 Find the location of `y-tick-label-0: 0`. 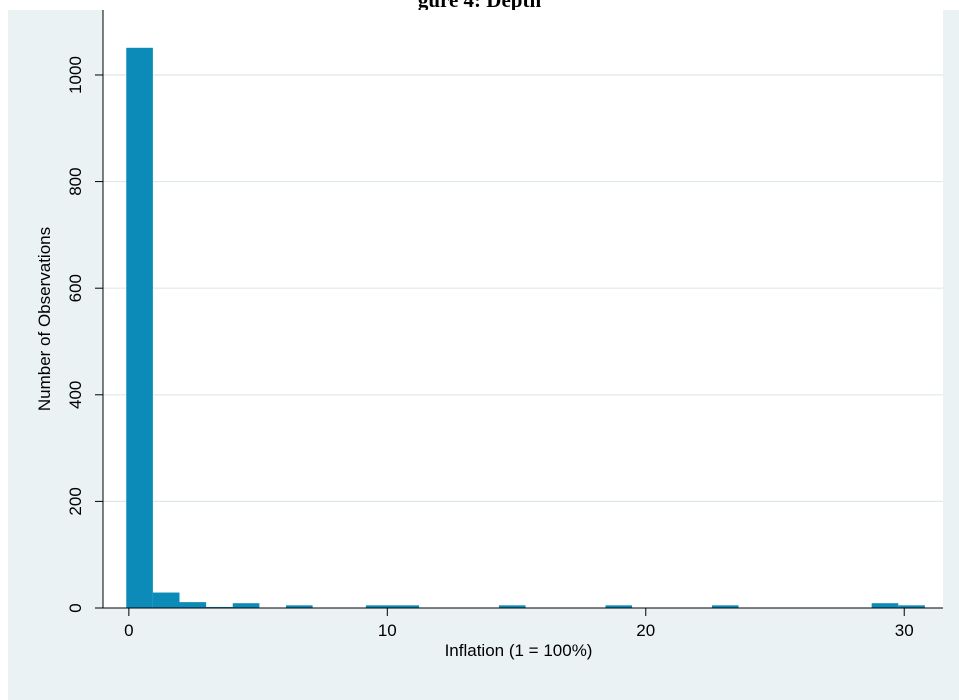

y-tick-label-0: 0 is located at coordinates (75, 607).